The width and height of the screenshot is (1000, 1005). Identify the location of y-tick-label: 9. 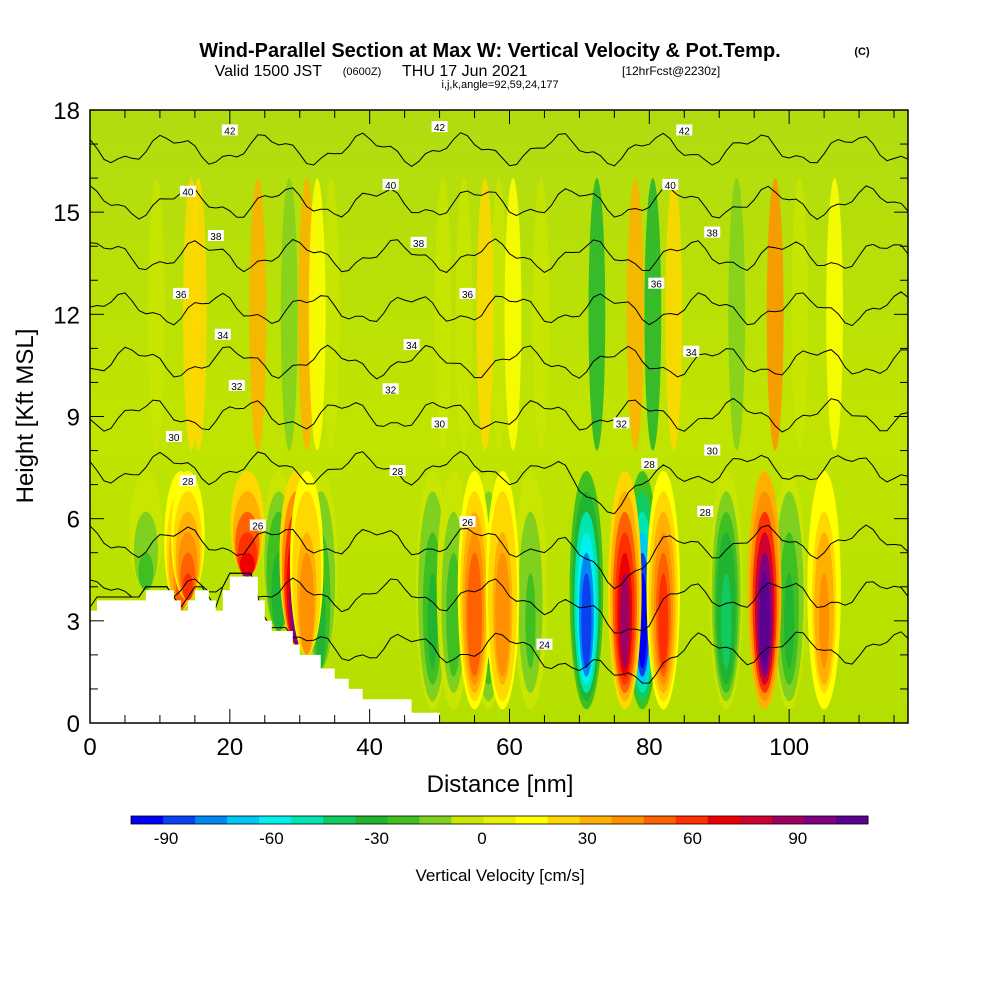
(73, 418).